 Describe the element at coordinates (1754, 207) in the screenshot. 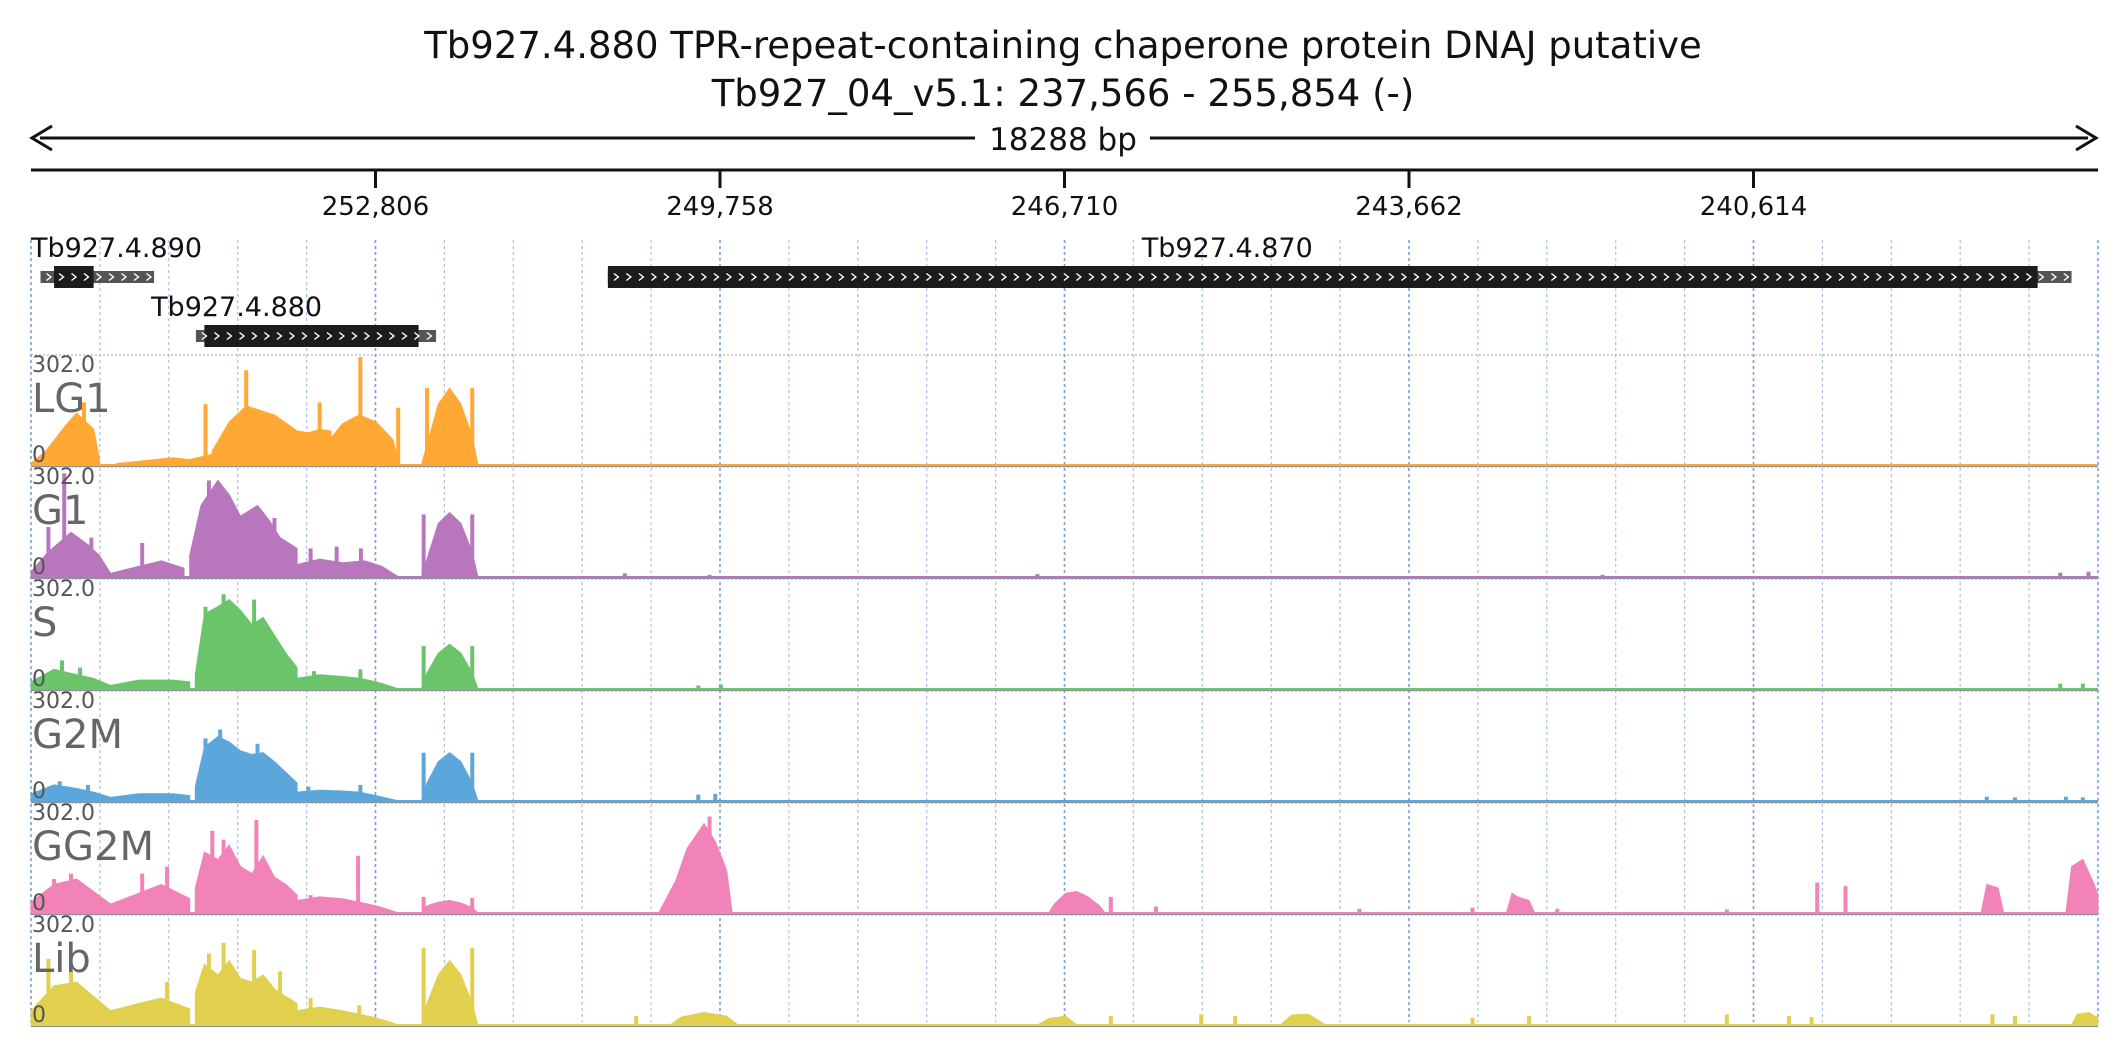

I see `axis-tick-label: 240,614` at that location.